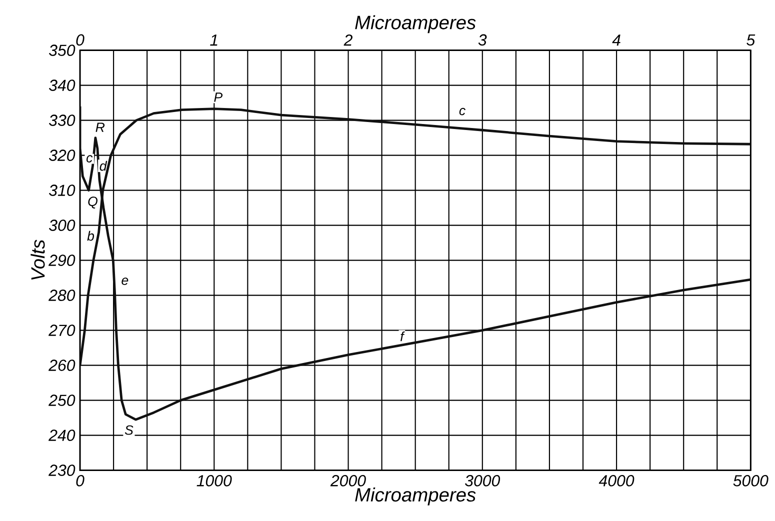 This screenshot has height=521, width=775. Describe the element at coordinates (62, 435) in the screenshot. I see `y-tick-label: 240` at that location.